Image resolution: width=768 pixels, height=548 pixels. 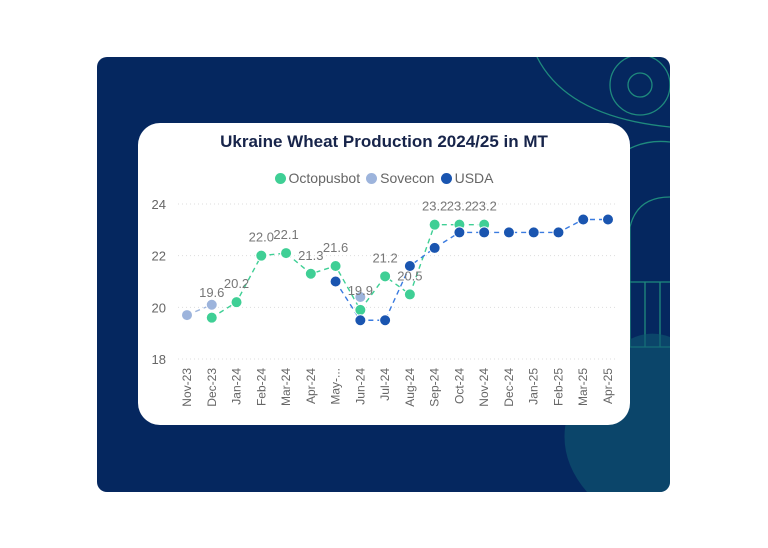 I want to click on legend-item-usda: USDA, so click(x=467, y=178).